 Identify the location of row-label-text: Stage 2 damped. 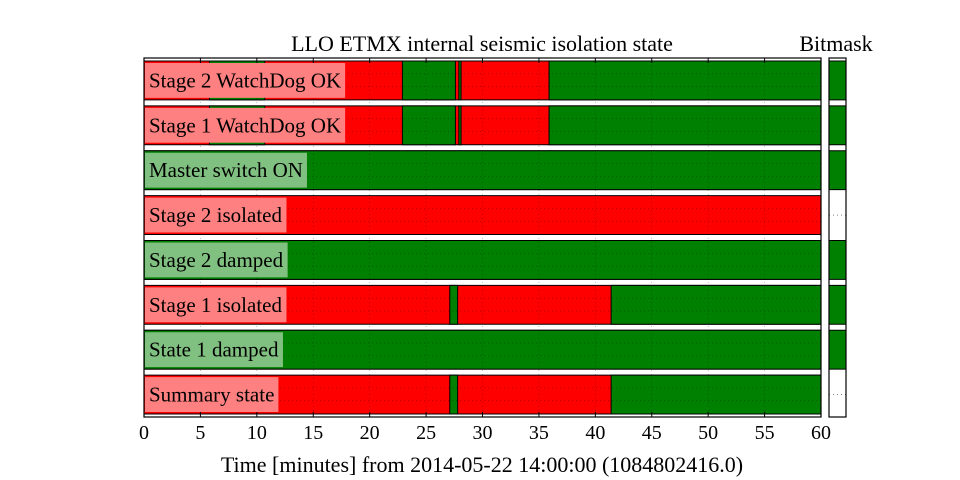
(216, 260).